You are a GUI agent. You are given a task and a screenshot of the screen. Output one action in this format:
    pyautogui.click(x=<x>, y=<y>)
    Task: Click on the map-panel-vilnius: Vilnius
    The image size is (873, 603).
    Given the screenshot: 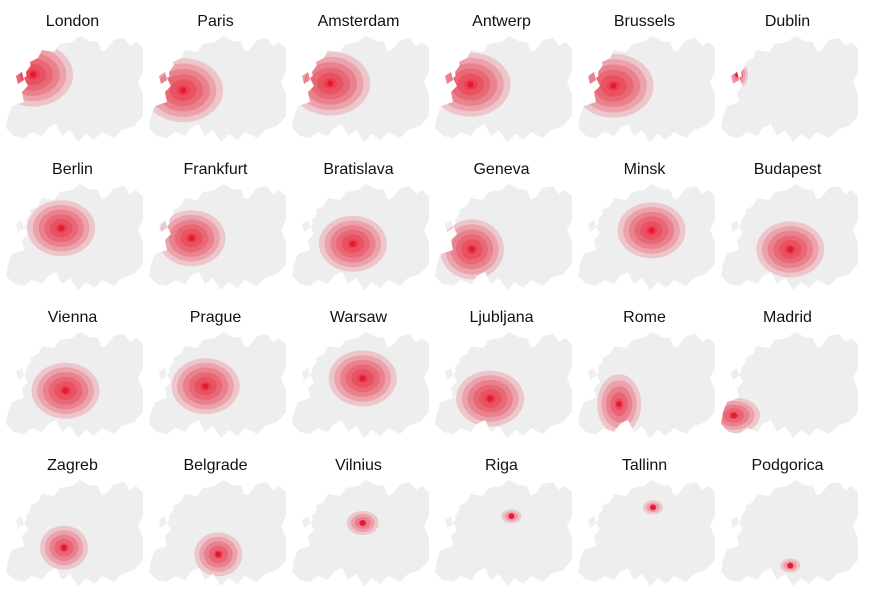 What is the action you would take?
    pyautogui.click(x=358, y=517)
    